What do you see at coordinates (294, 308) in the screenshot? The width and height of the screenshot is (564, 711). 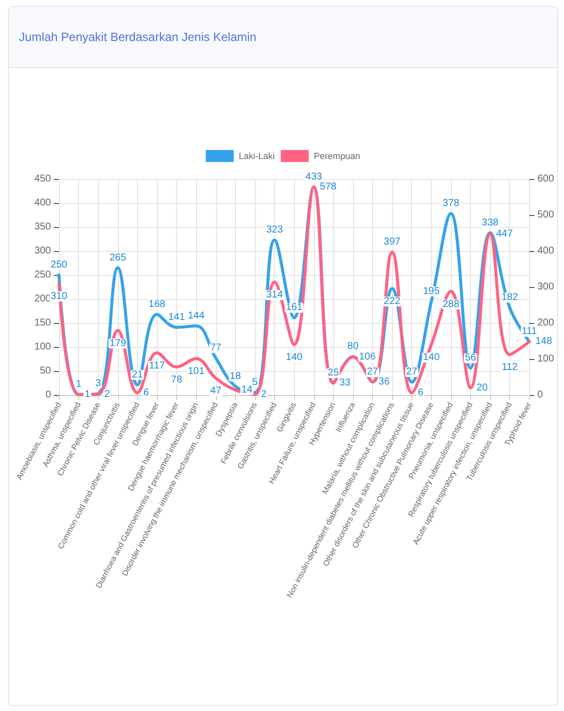 I see `data-label: 161` at bounding box center [294, 308].